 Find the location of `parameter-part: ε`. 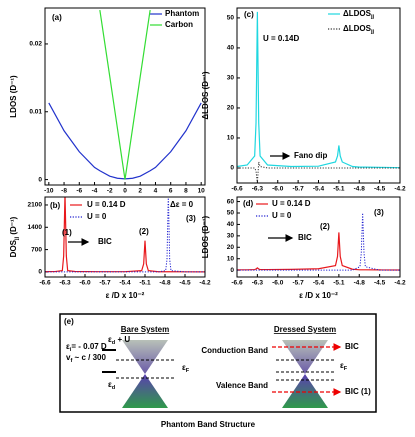

parameter-part: ε is located at coordinates (68, 346).